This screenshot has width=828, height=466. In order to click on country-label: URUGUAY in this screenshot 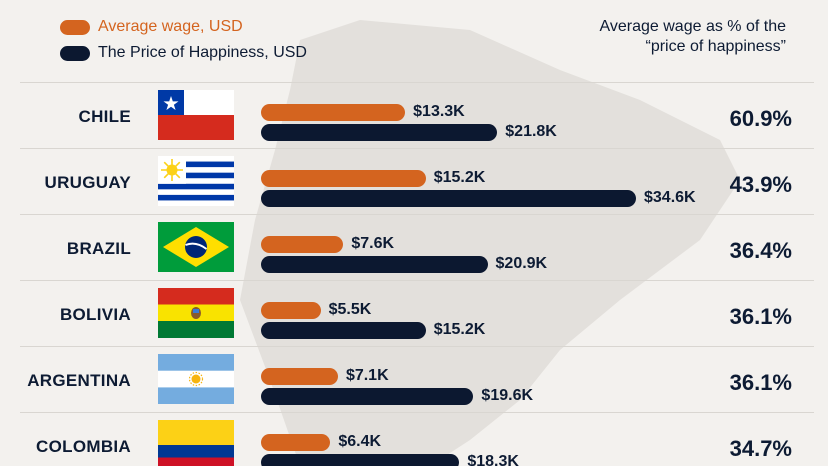, I will do `click(87, 182)`.